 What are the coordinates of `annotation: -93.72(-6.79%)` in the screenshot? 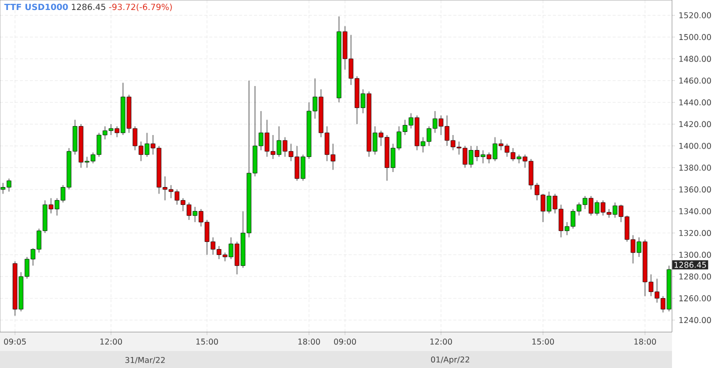 It's located at (140, 8).